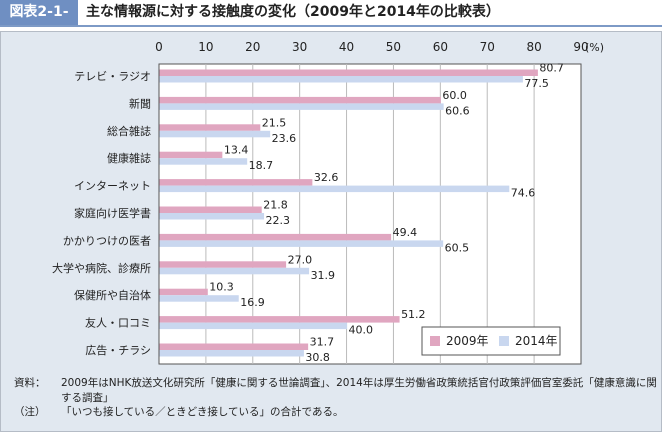  What do you see at coordinates (118, 350) in the screenshot?
I see `category-label: 広告・チラシ` at bounding box center [118, 350].